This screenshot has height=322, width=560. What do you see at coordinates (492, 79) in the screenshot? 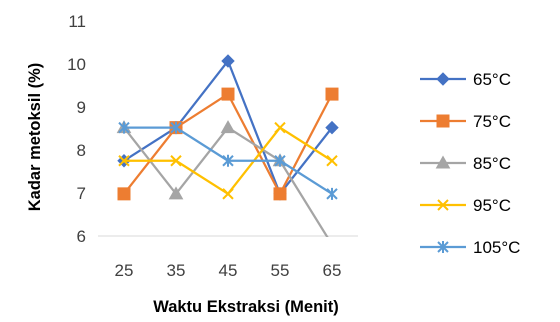
I see `legend-label: 65°C` at bounding box center [492, 79].